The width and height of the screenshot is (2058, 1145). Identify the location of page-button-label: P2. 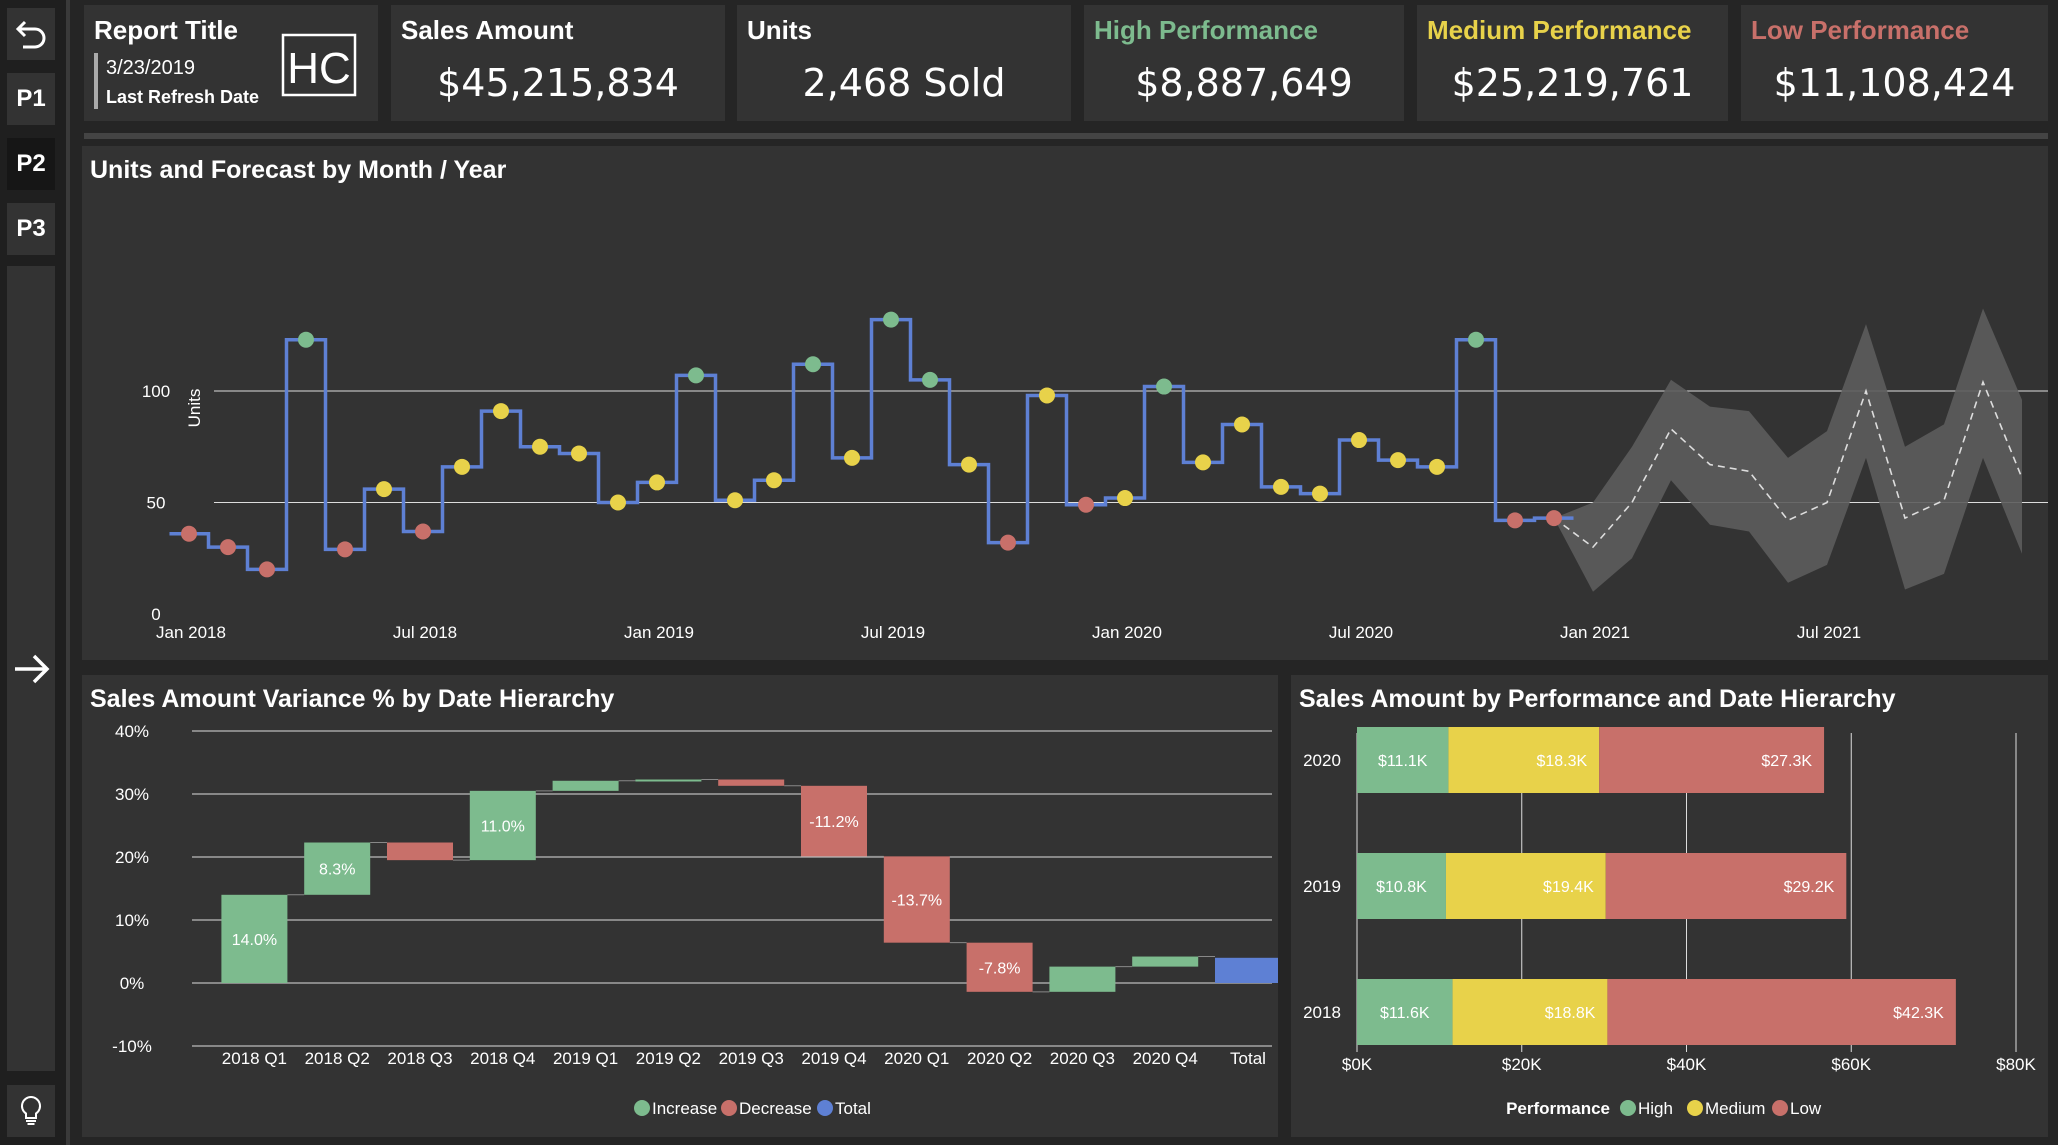
(31, 163).